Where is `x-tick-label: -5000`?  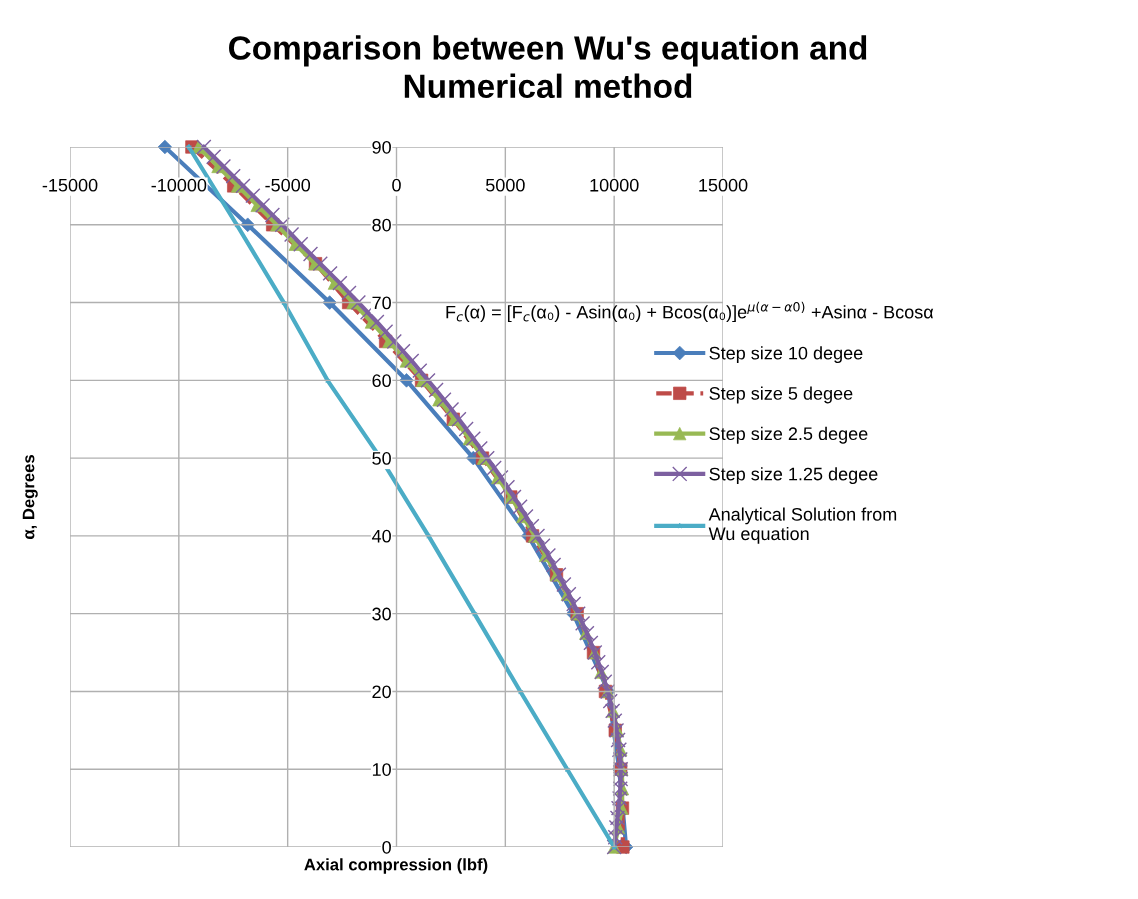 x-tick-label: -5000 is located at coordinates (288, 185).